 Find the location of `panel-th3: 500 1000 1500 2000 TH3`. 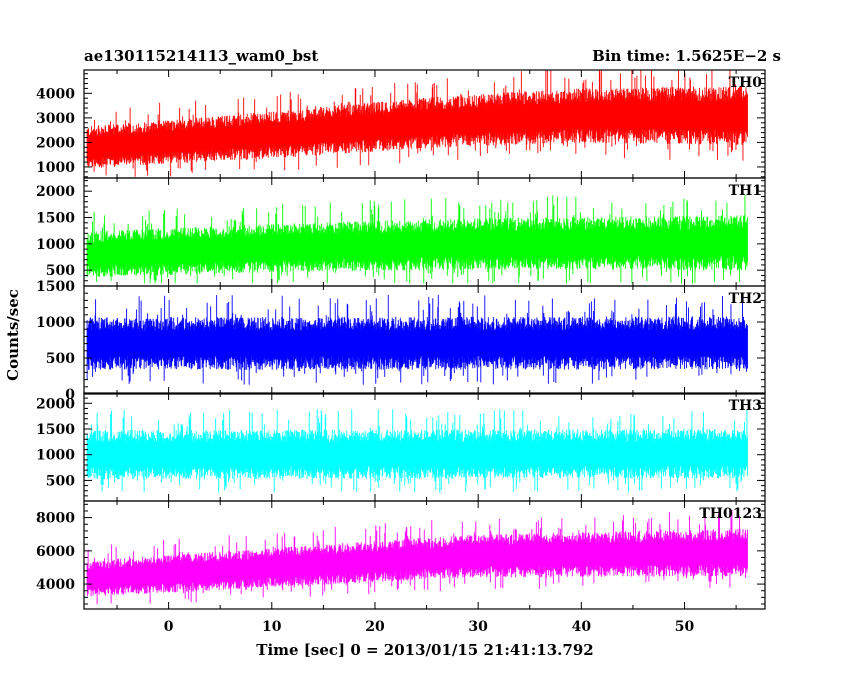

panel-th3: 500 1000 1500 2000 TH3 is located at coordinates (401, 447).